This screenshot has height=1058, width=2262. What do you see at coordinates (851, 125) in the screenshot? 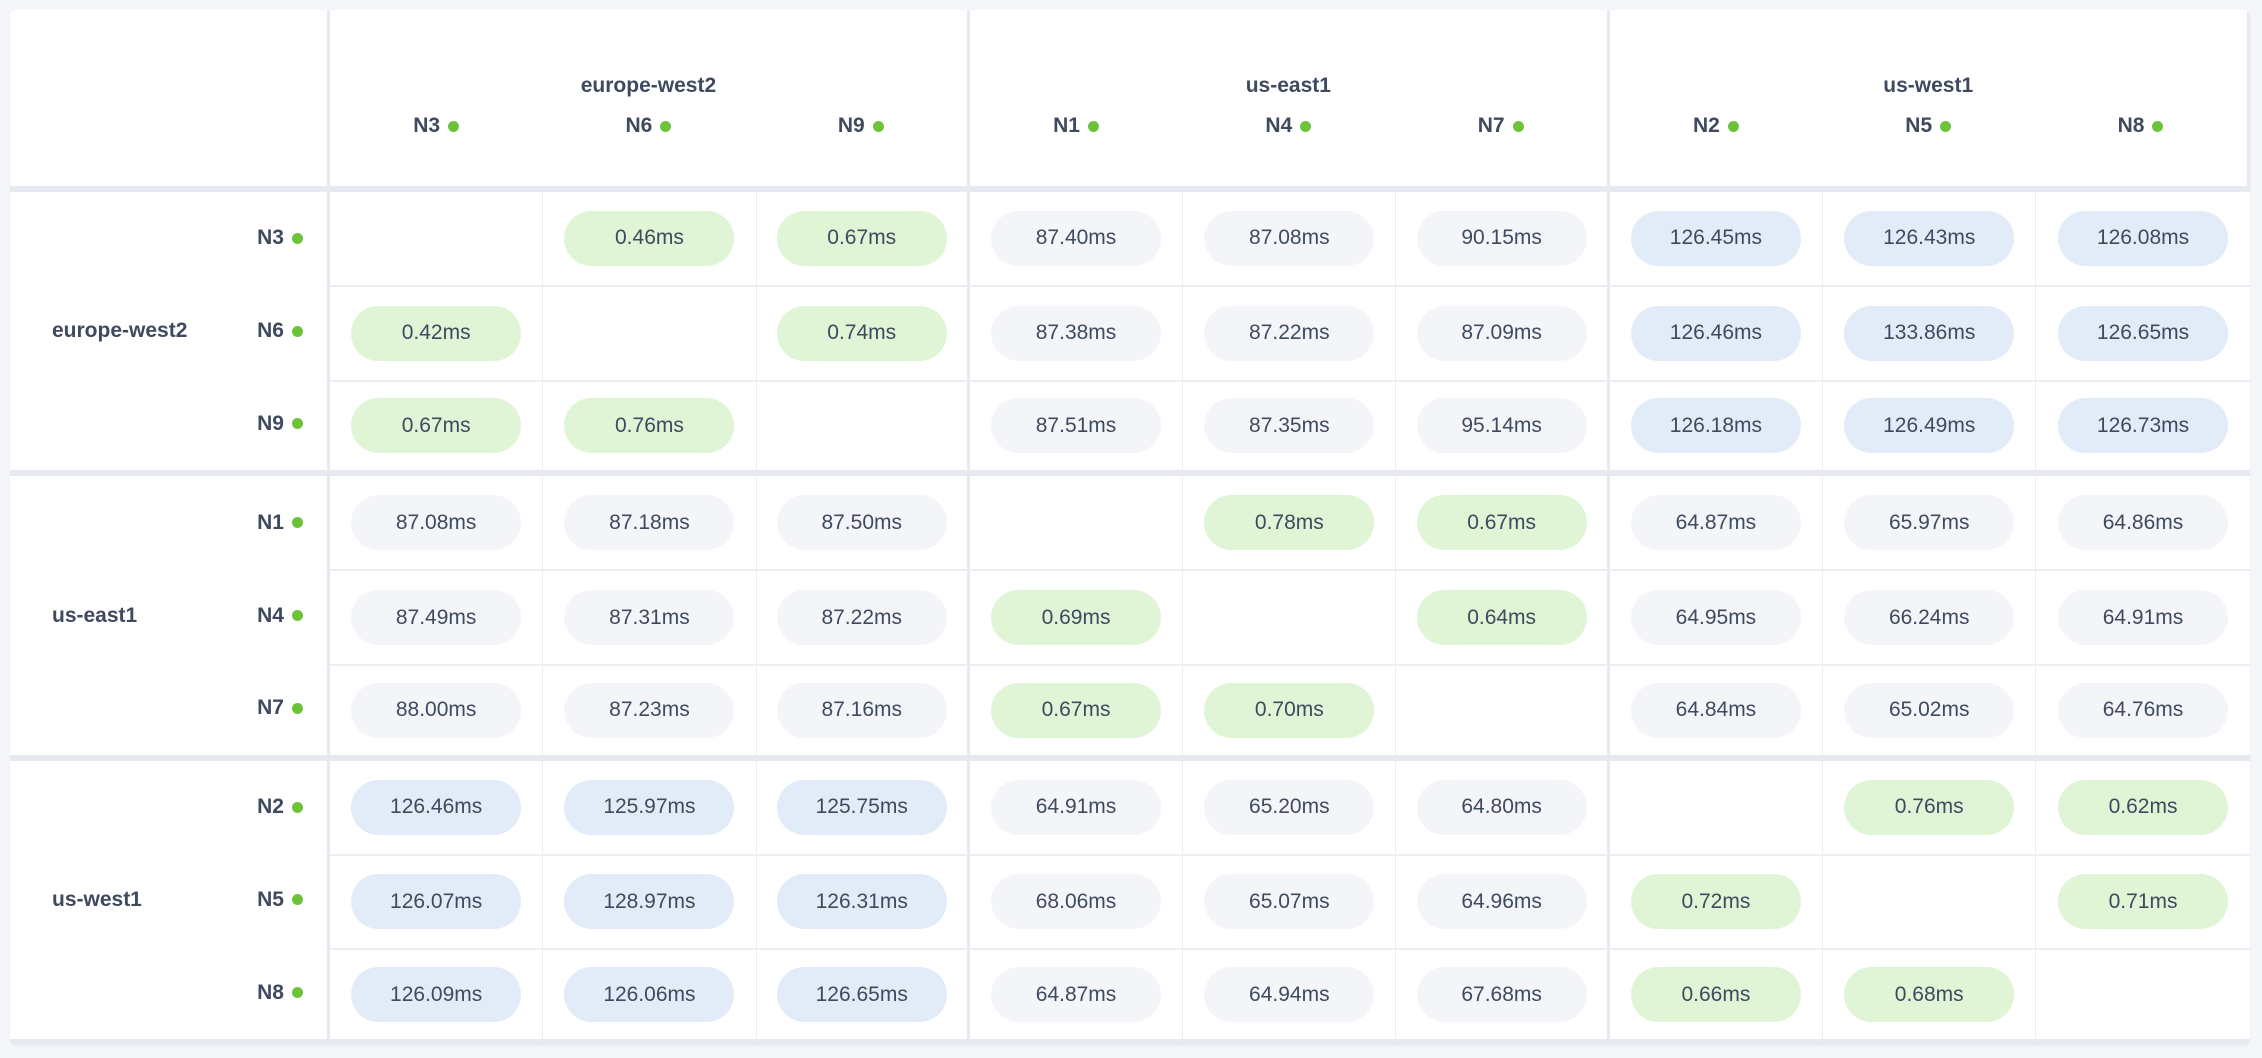
I see `node-name: N9` at bounding box center [851, 125].